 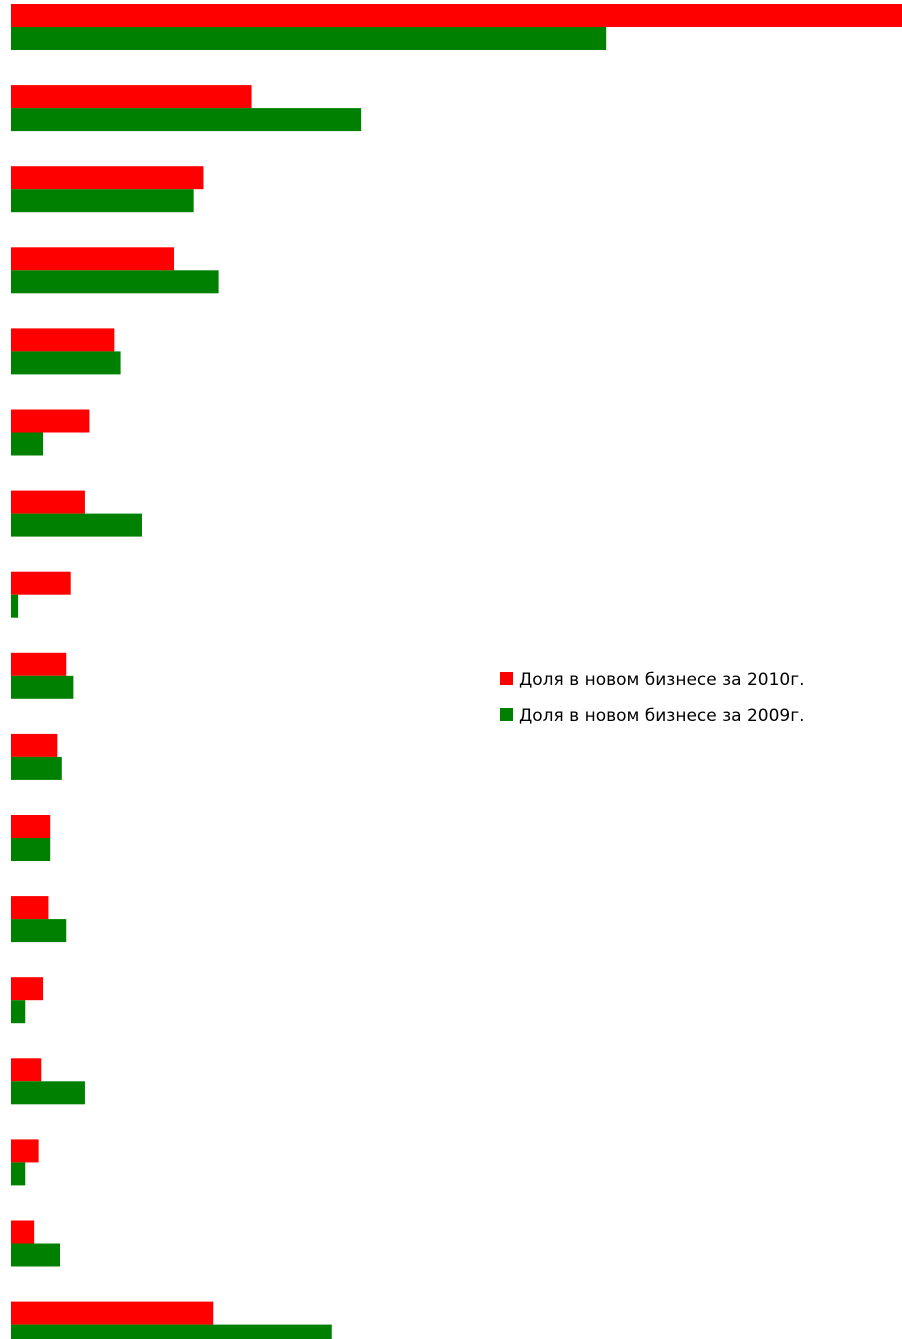 I want to click on legend-label-2010: Доля в новом бизнесе за 2010г., so click(x=662, y=680).